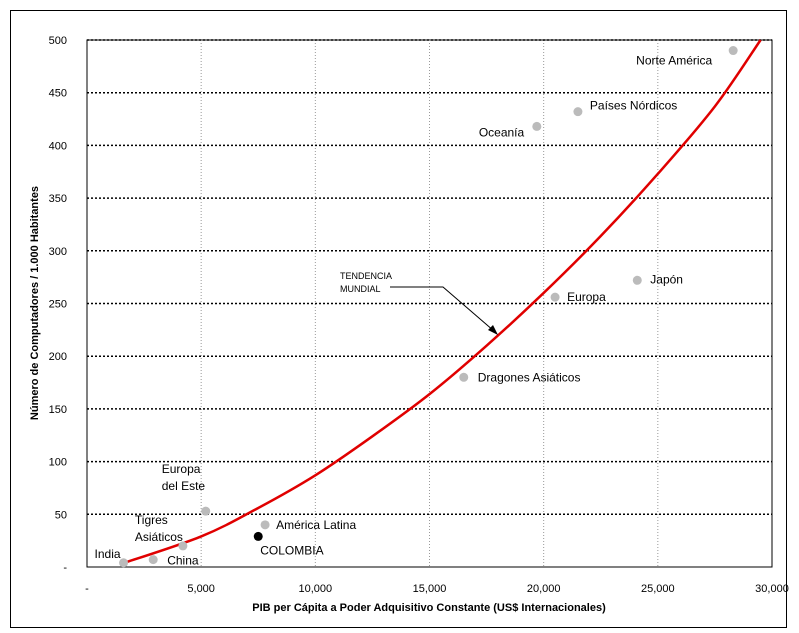  What do you see at coordinates (58, 41) in the screenshot?
I see `y-tick-label: 500` at bounding box center [58, 41].